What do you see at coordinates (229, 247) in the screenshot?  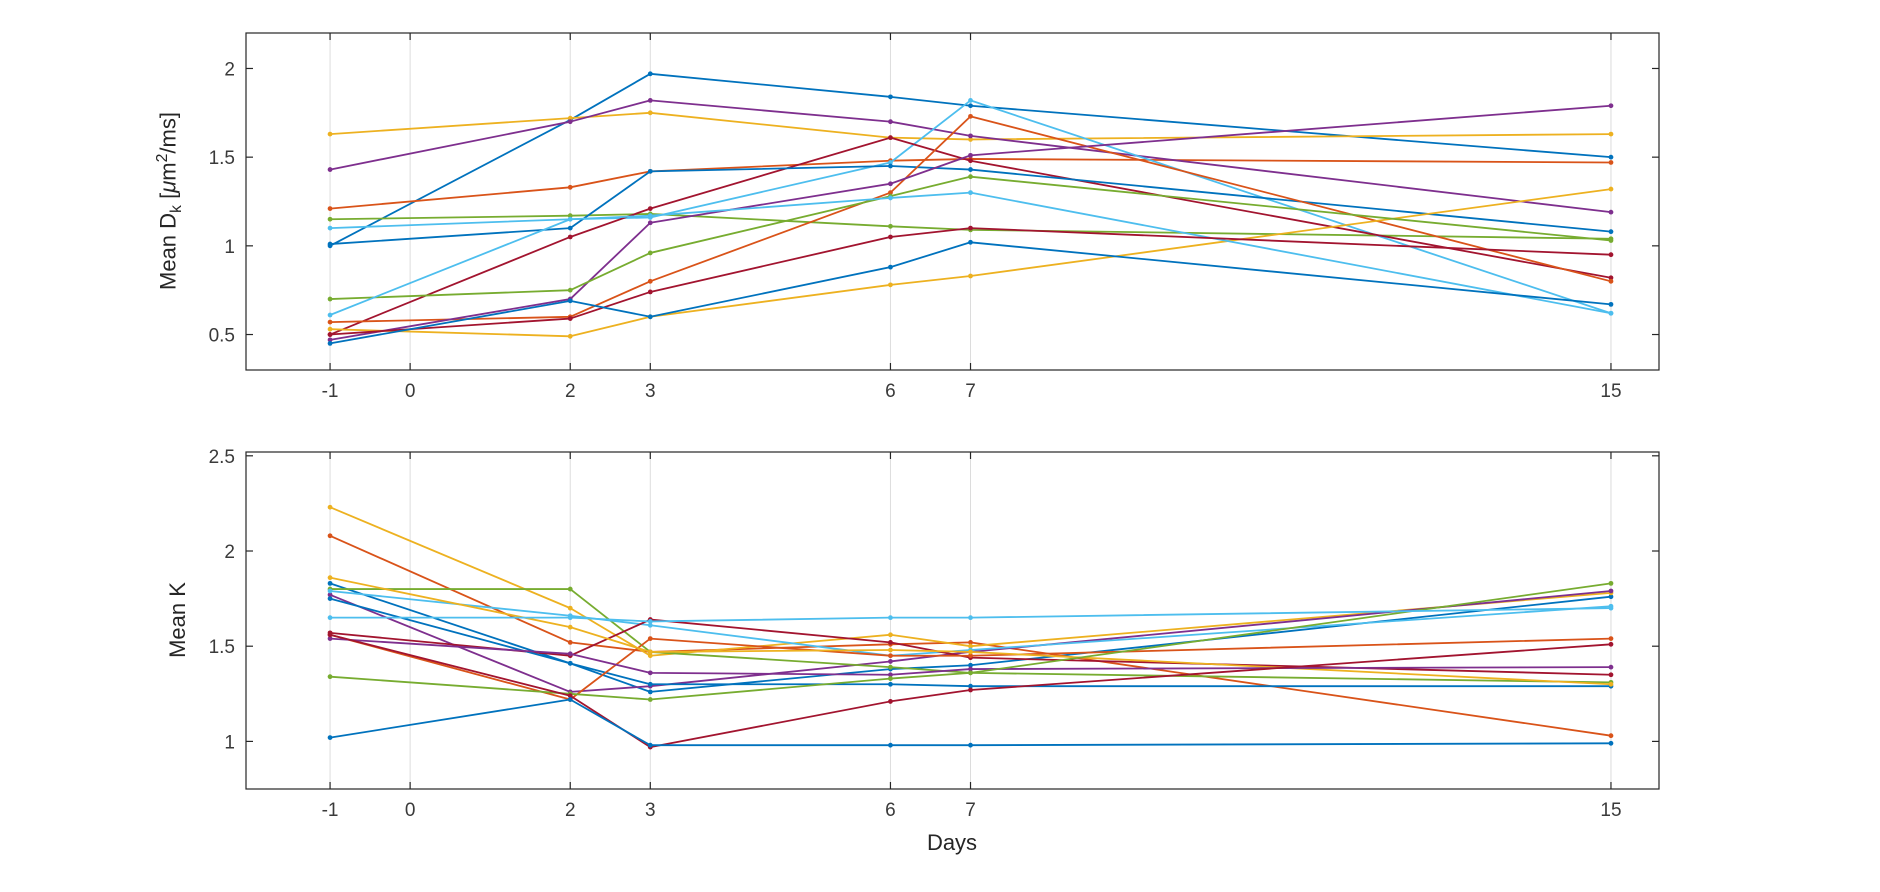 I see `y-tick-label: 1` at bounding box center [229, 247].